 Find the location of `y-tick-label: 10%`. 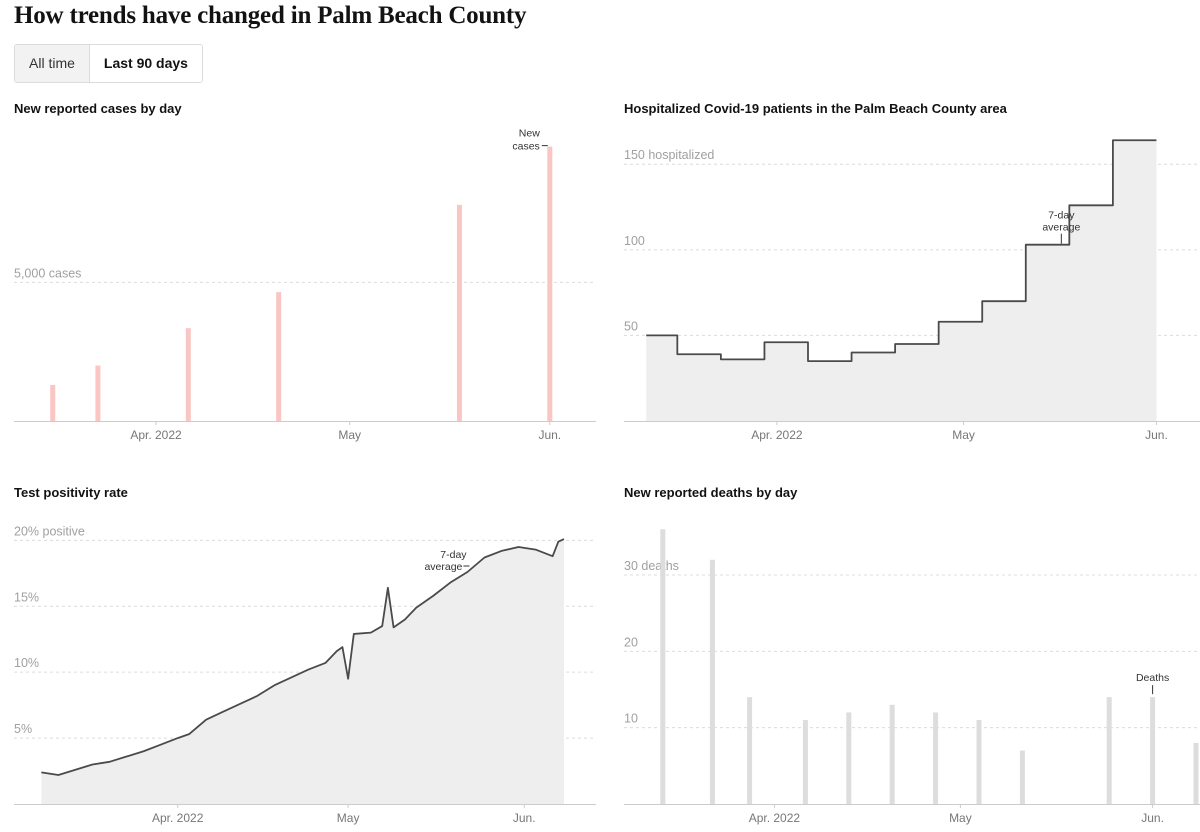

y-tick-label: 10% is located at coordinates (26, 663).